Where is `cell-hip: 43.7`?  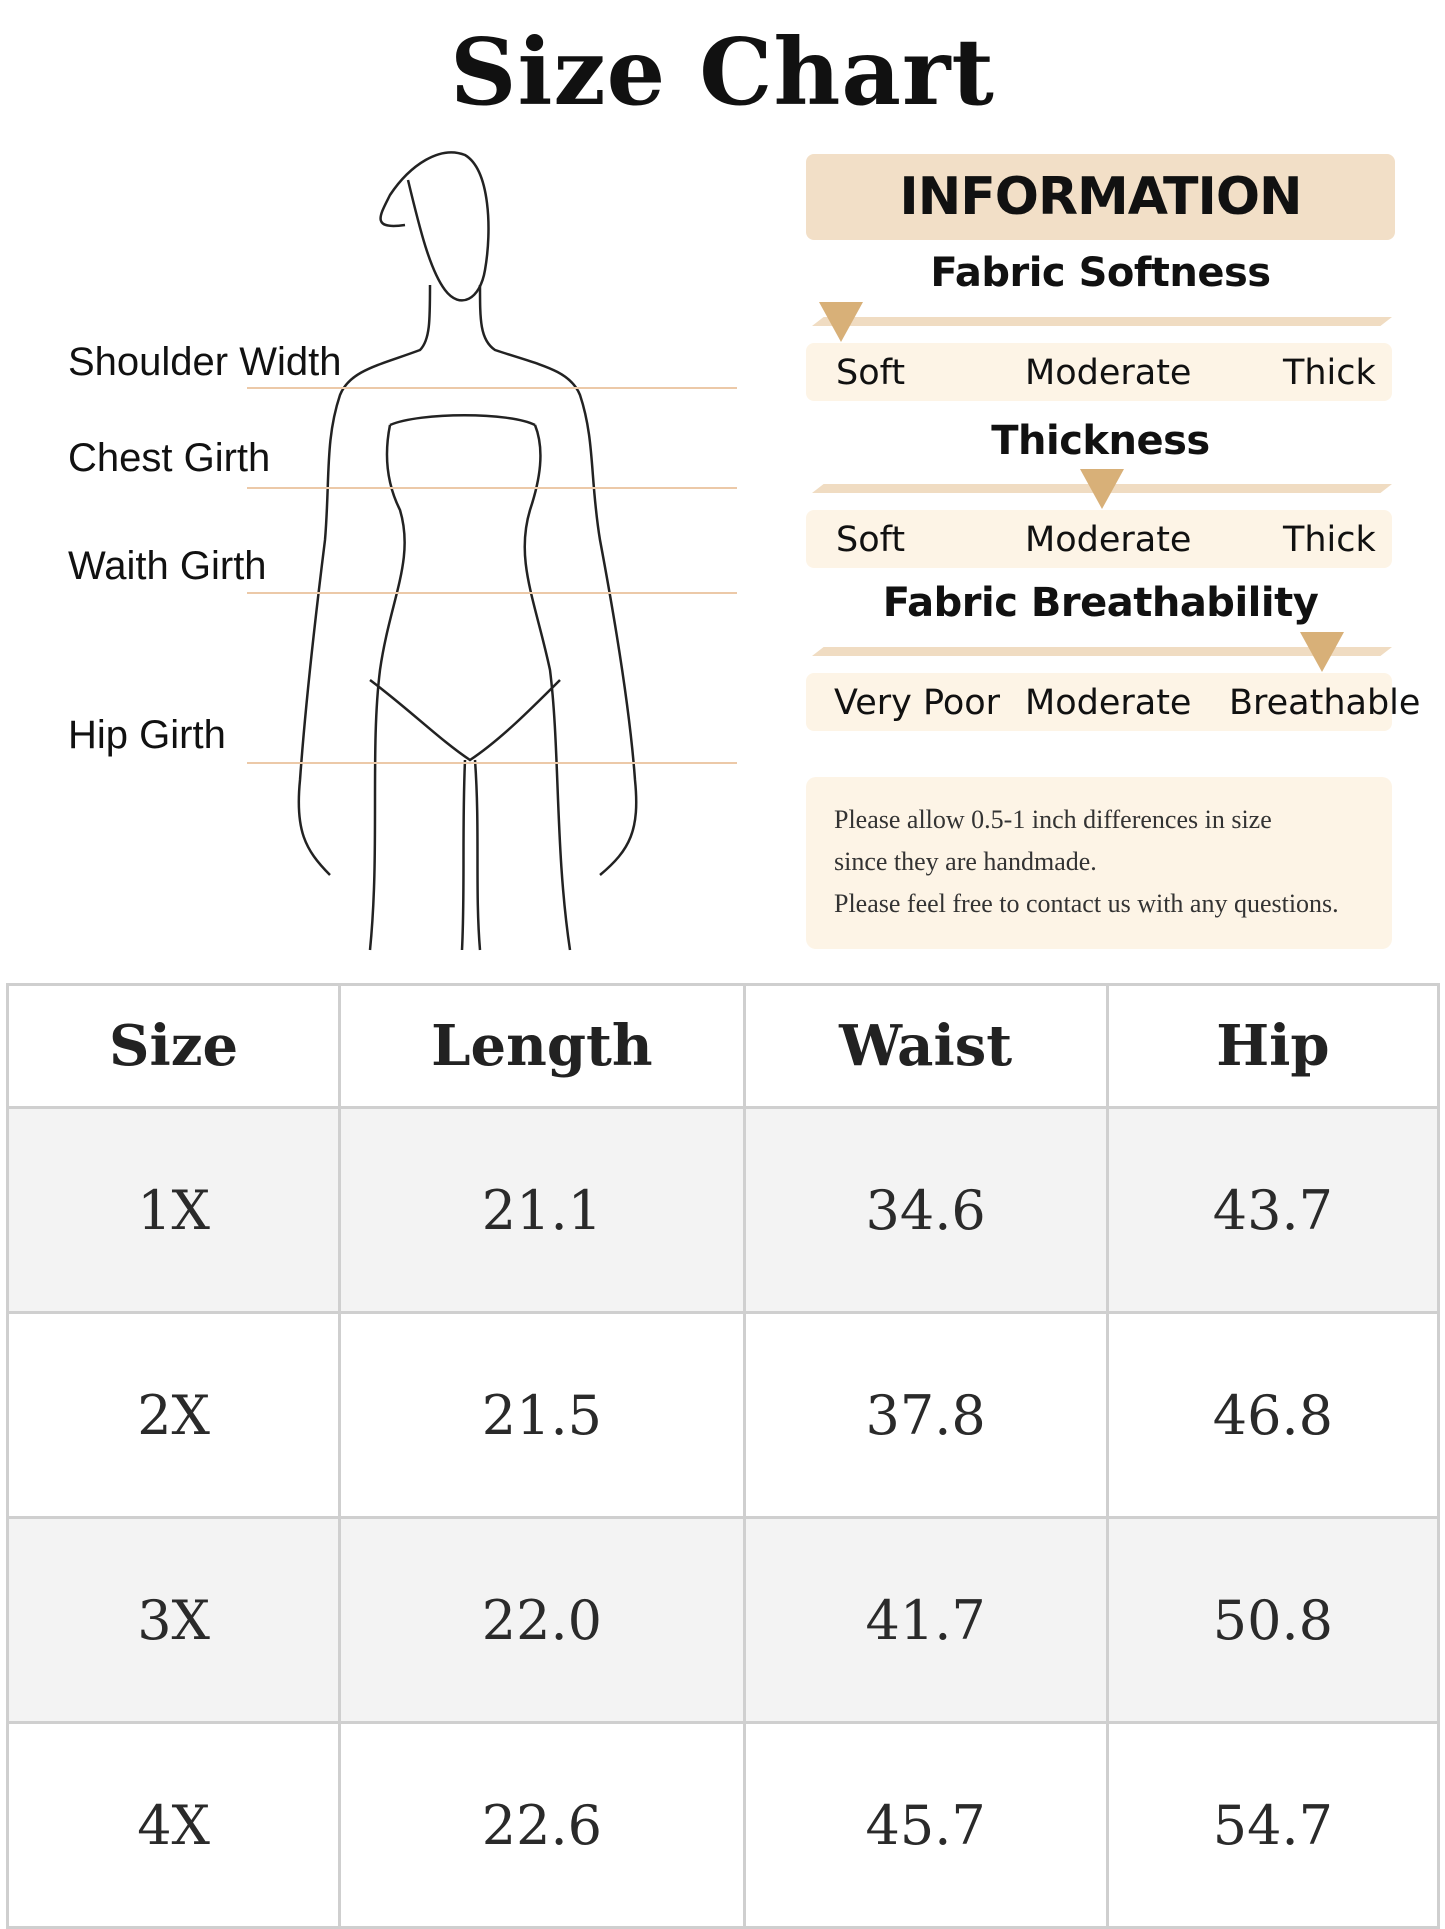
cell-hip: 43.7 is located at coordinates (1273, 1210).